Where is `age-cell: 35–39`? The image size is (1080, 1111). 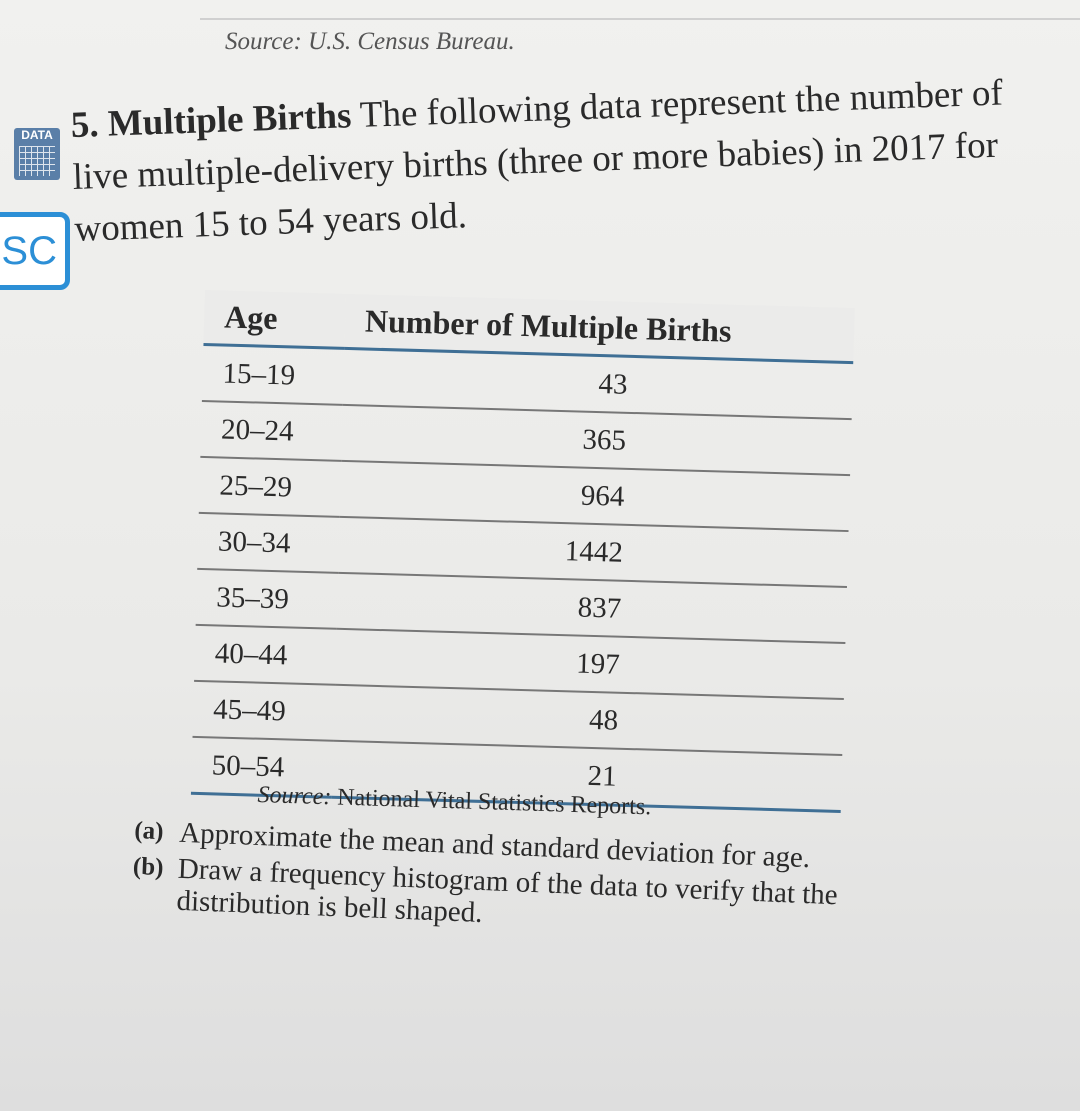 age-cell: 35–39 is located at coordinates (267, 598).